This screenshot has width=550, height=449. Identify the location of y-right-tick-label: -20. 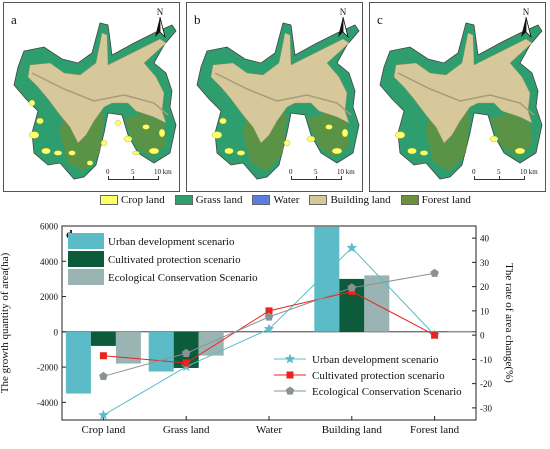
(486, 384).